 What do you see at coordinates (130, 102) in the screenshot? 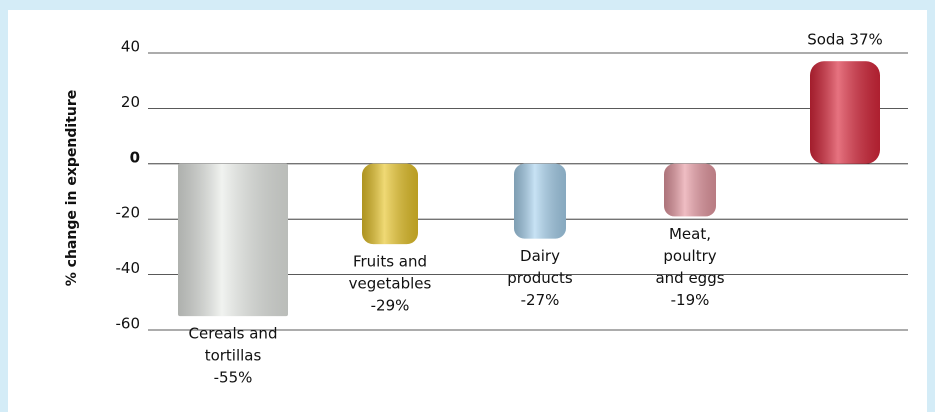
I see `y-tick-label: 20` at bounding box center [130, 102].